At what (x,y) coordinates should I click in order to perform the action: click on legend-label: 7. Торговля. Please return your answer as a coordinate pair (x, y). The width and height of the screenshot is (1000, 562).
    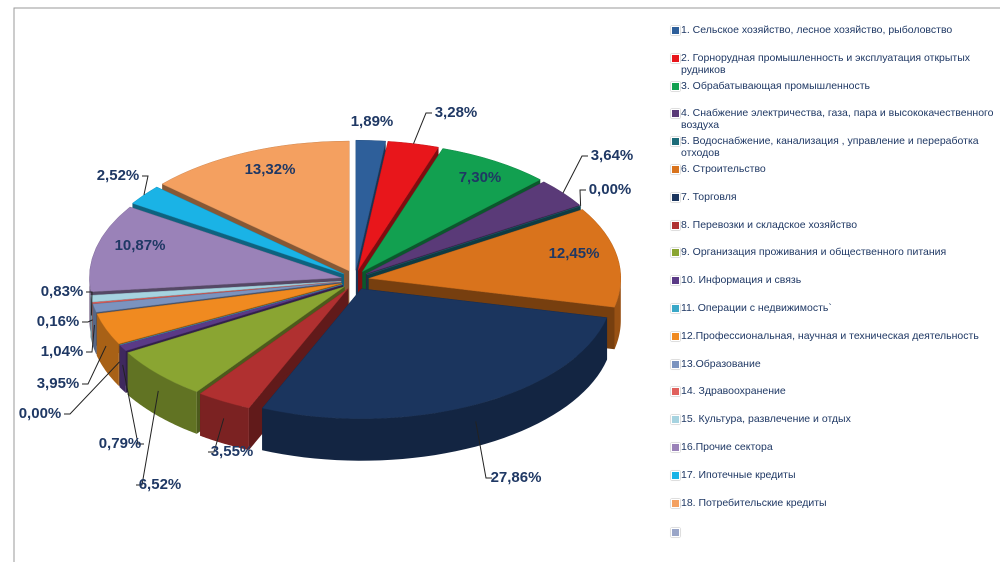
    Looking at the image, I should click on (709, 196).